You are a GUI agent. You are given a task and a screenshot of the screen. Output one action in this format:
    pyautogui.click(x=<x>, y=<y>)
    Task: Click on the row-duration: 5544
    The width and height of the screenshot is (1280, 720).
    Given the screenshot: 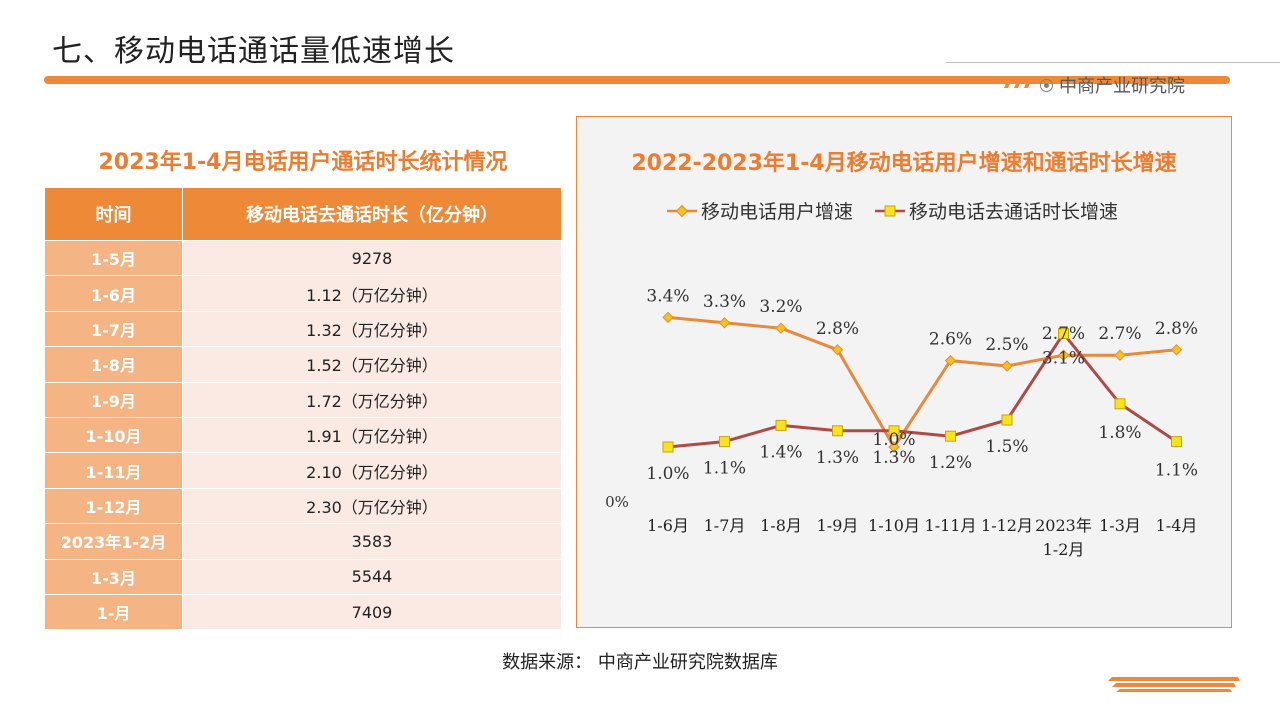 What is the action you would take?
    pyautogui.click(x=372, y=576)
    